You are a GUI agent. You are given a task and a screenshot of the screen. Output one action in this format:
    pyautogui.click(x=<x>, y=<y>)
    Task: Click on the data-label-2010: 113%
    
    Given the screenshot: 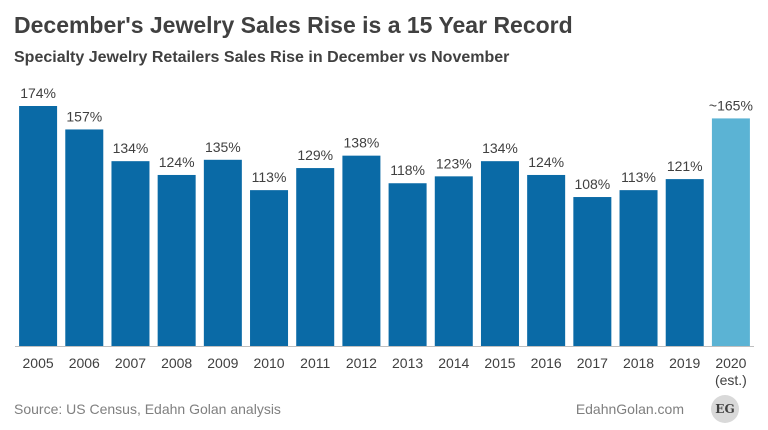 What is the action you would take?
    pyautogui.click(x=269, y=177)
    